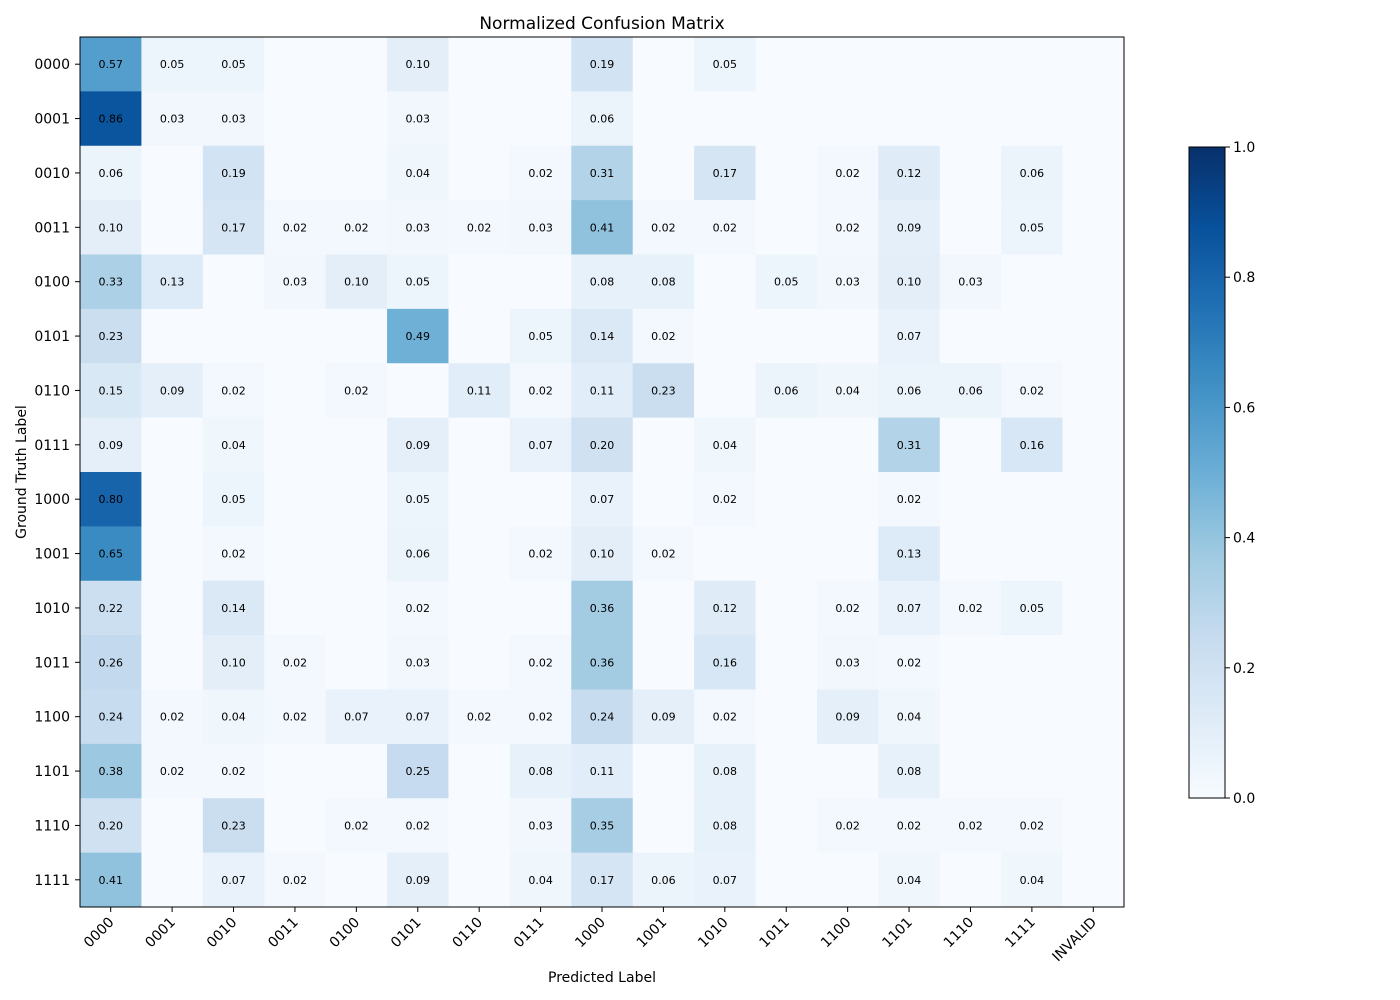 Image resolution: width=1400 pixels, height=1000 pixels. I want to click on cell-value-label: 0.19, so click(602, 64).